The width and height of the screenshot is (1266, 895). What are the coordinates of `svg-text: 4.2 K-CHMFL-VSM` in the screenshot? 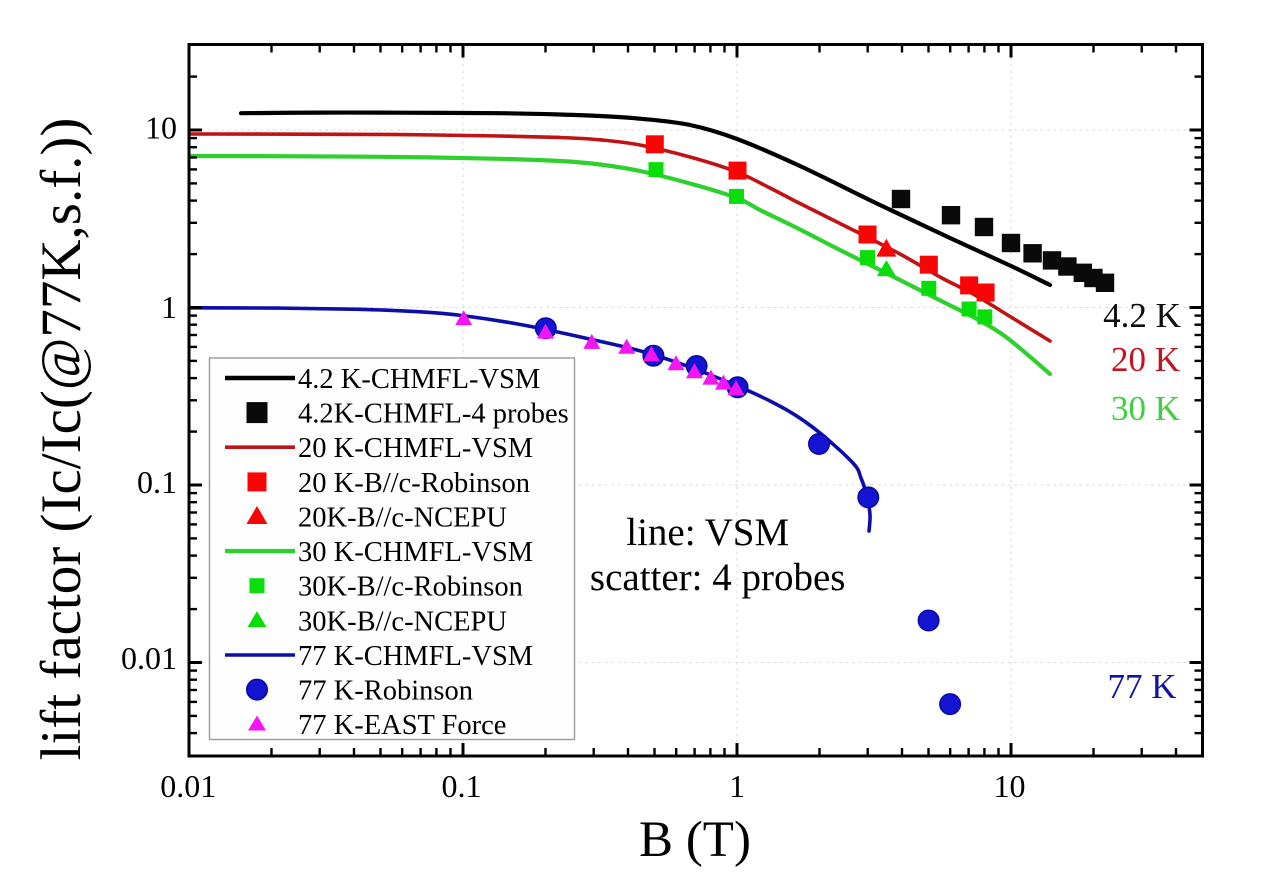 It's located at (419, 379).